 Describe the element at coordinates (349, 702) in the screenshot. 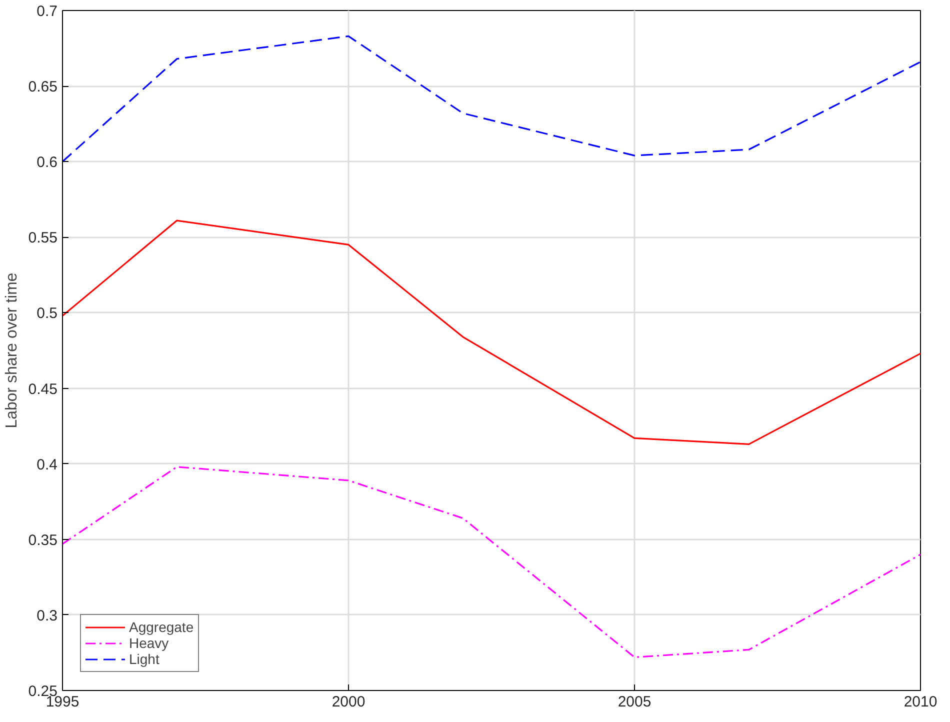

I see `x-tick-label: 2000` at that location.